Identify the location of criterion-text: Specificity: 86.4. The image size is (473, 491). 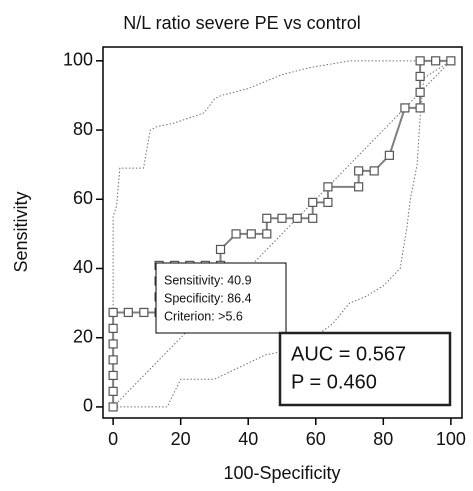
(208, 298).